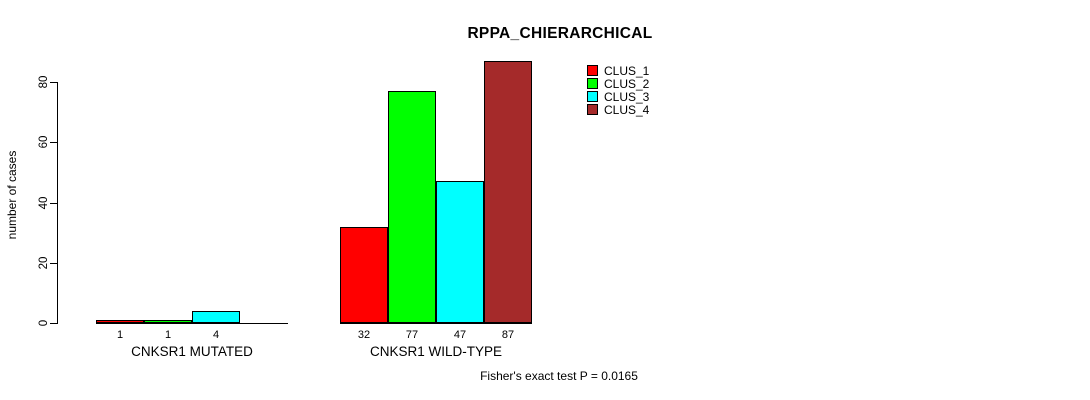 The image size is (1090, 400). Describe the element at coordinates (627, 96) in the screenshot. I see `legend-label: CLUS_3` at that location.